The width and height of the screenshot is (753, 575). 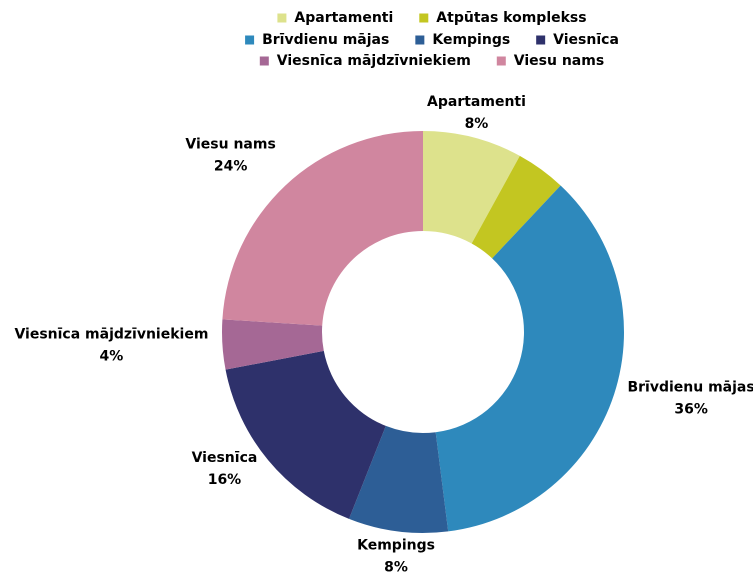 I want to click on slice-label: Apartamenti, so click(x=476, y=102).